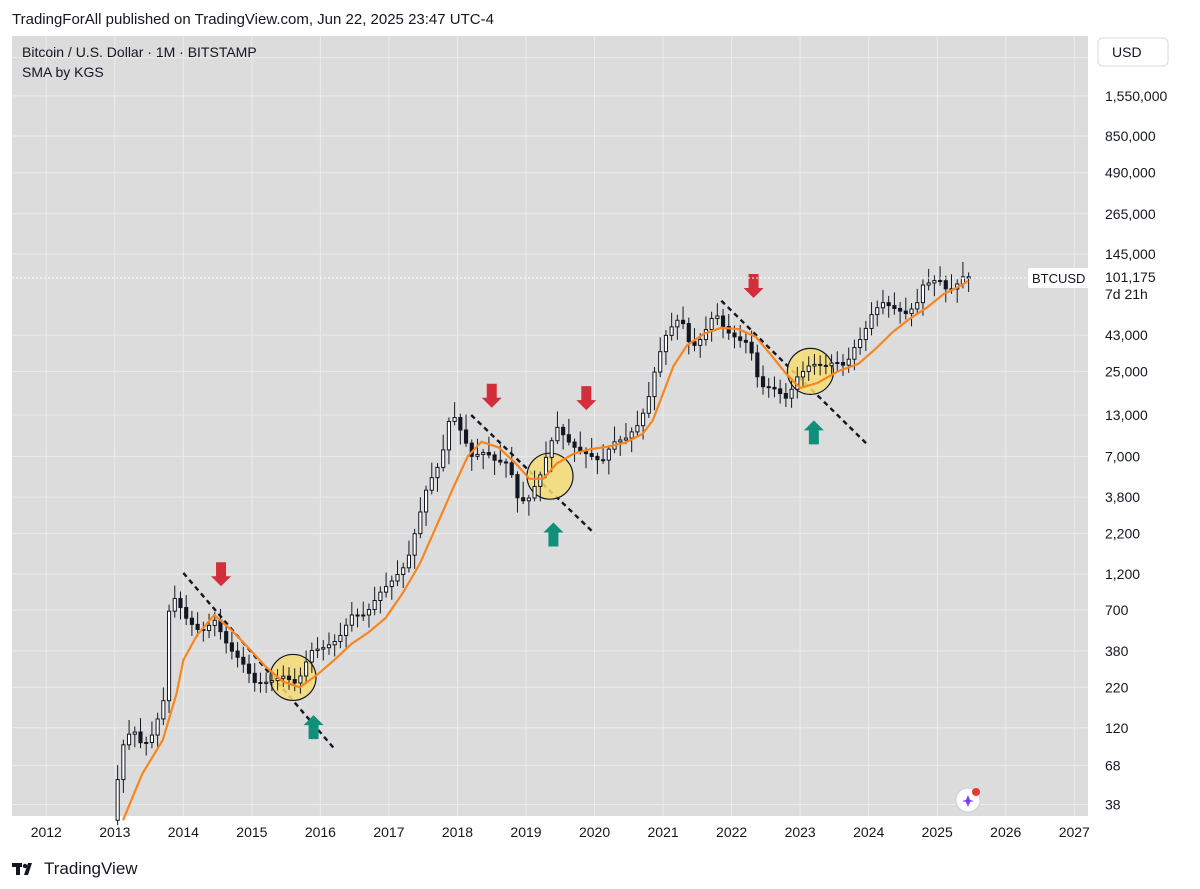 Image resolution: width=1200 pixels, height=889 pixels. What do you see at coordinates (63, 72) in the screenshot?
I see `legend-indicator: SMA by KGS` at bounding box center [63, 72].